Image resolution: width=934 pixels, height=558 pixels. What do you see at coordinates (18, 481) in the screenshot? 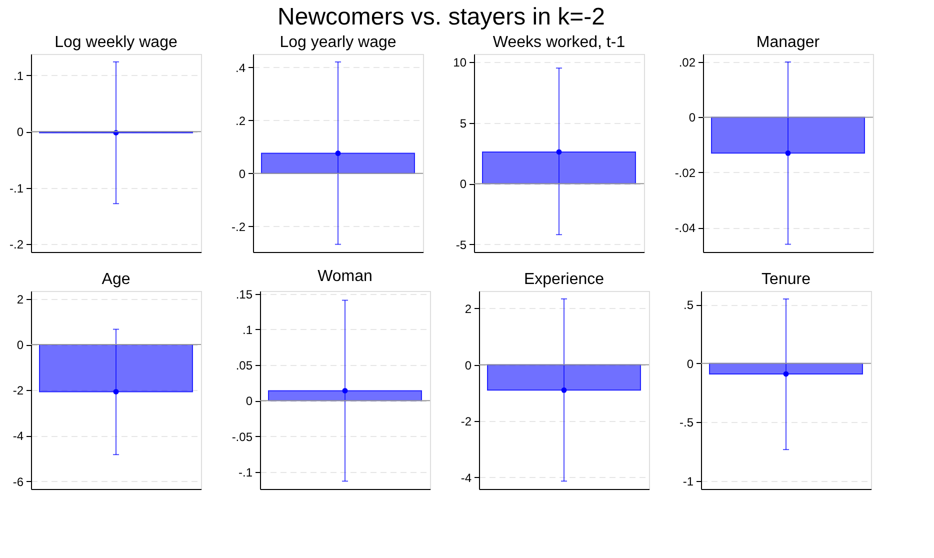
I see `y-tick-label: -6` at bounding box center [18, 481].